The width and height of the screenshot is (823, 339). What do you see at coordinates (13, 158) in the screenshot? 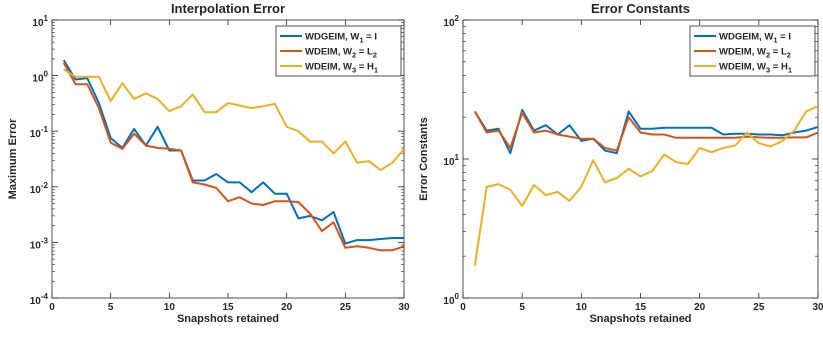
I see `y-axis-label: Maximum Error` at bounding box center [13, 158].